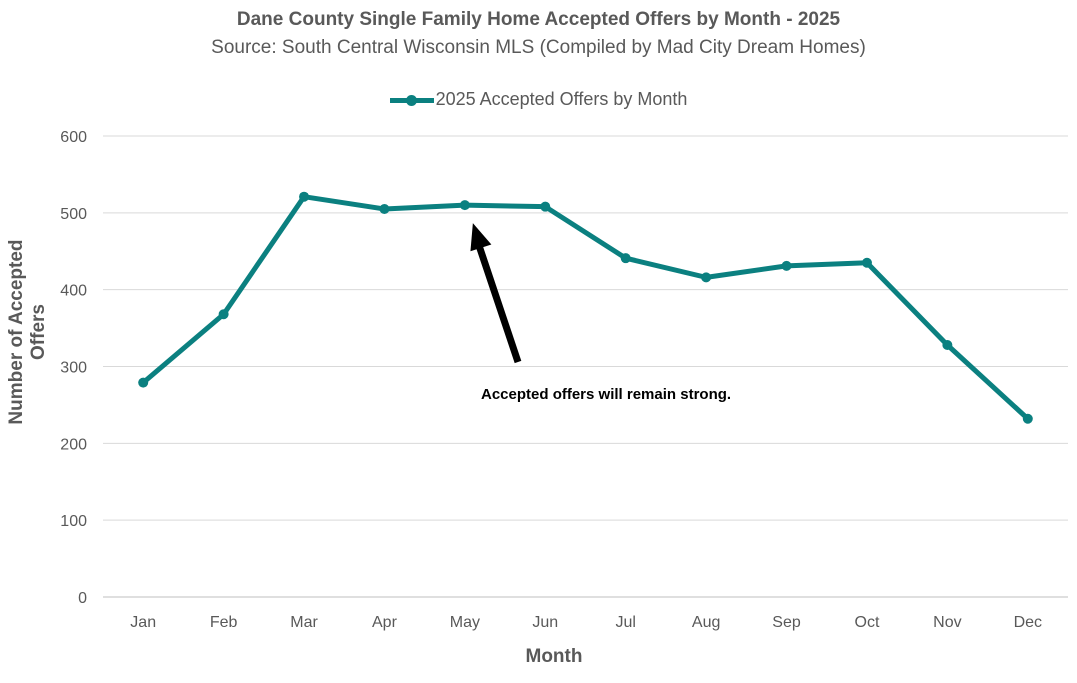  What do you see at coordinates (73, 291) in the screenshot?
I see `y-tick-label: 400` at bounding box center [73, 291].